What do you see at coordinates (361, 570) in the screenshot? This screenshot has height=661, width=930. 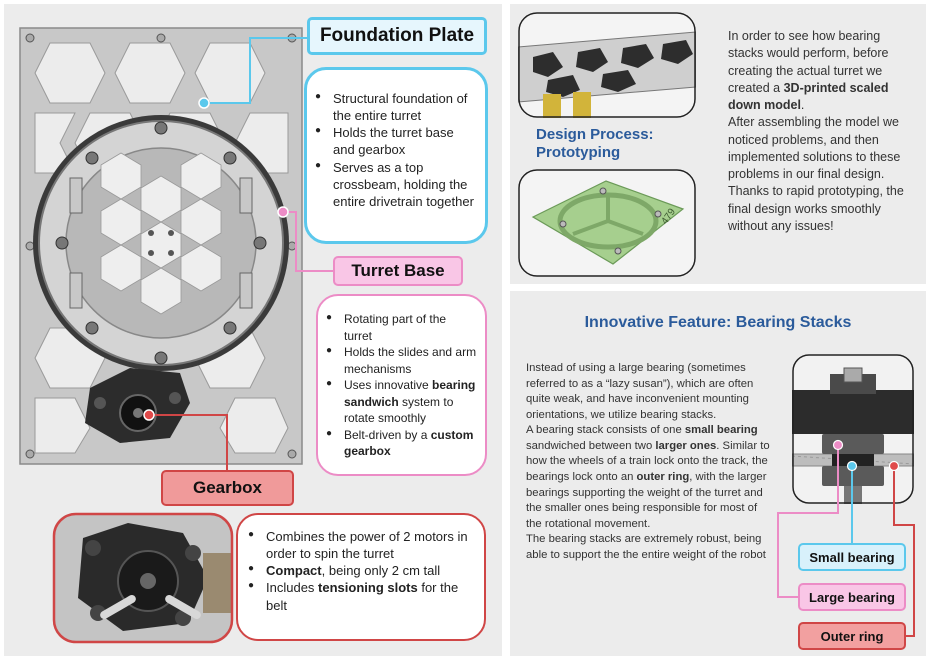 I see `gearbox-bullet: Compact, being only 2 cm tall` at bounding box center [361, 570].